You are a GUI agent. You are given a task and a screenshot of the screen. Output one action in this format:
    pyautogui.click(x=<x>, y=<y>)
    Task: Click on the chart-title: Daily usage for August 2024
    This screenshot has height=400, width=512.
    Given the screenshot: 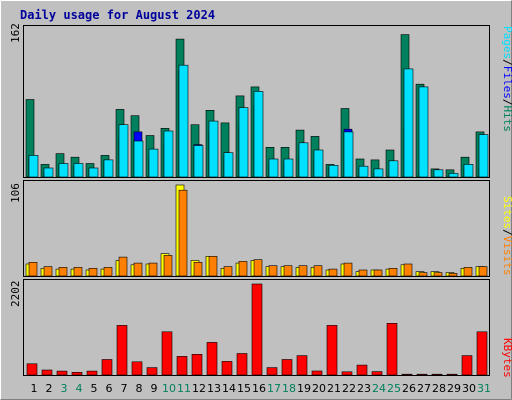 What is the action you would take?
    pyautogui.click(x=117, y=15)
    